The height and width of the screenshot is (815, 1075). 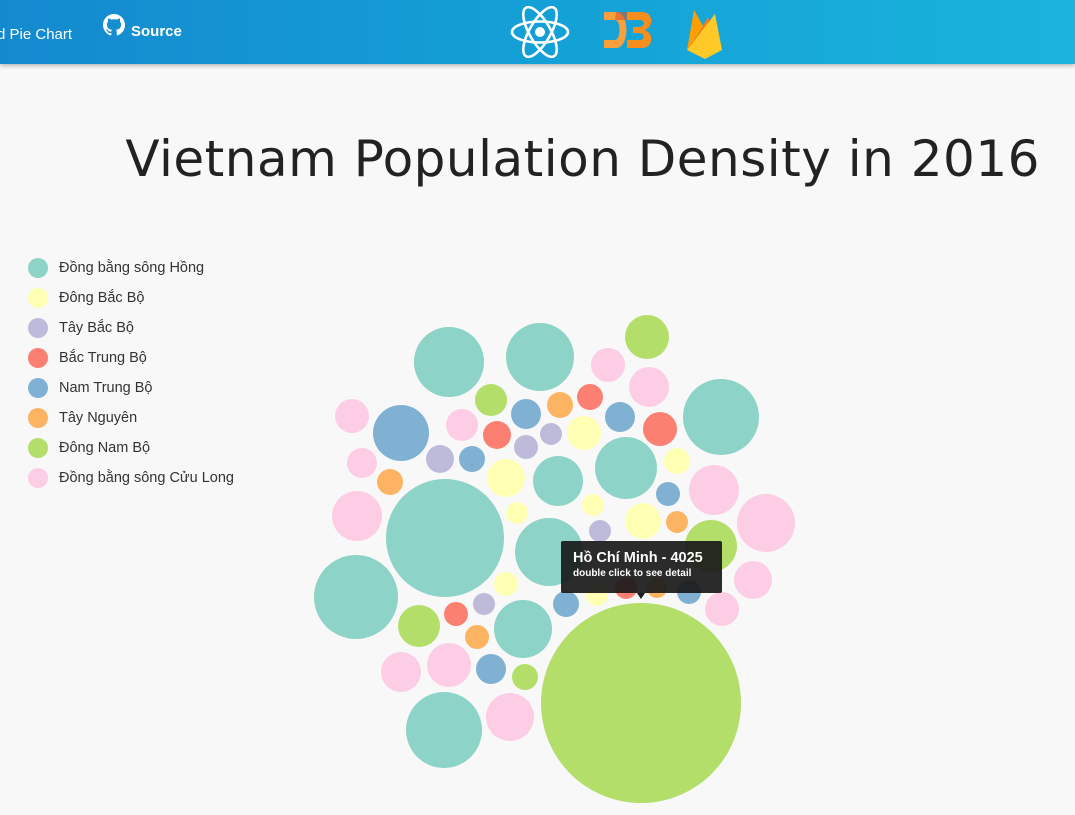 I want to click on top-navbar: d Pie Chart Source, so click(x=537, y=32).